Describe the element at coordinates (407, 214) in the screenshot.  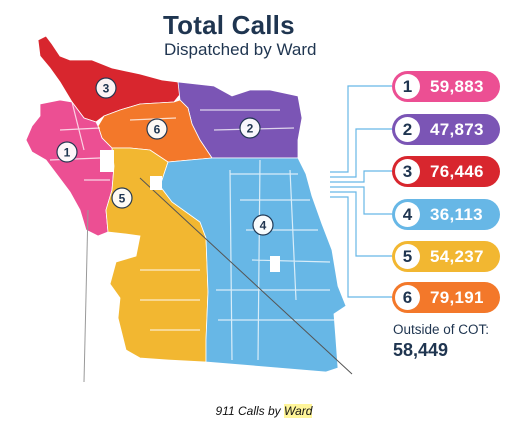
I see `ward-4-number: 4` at that location.